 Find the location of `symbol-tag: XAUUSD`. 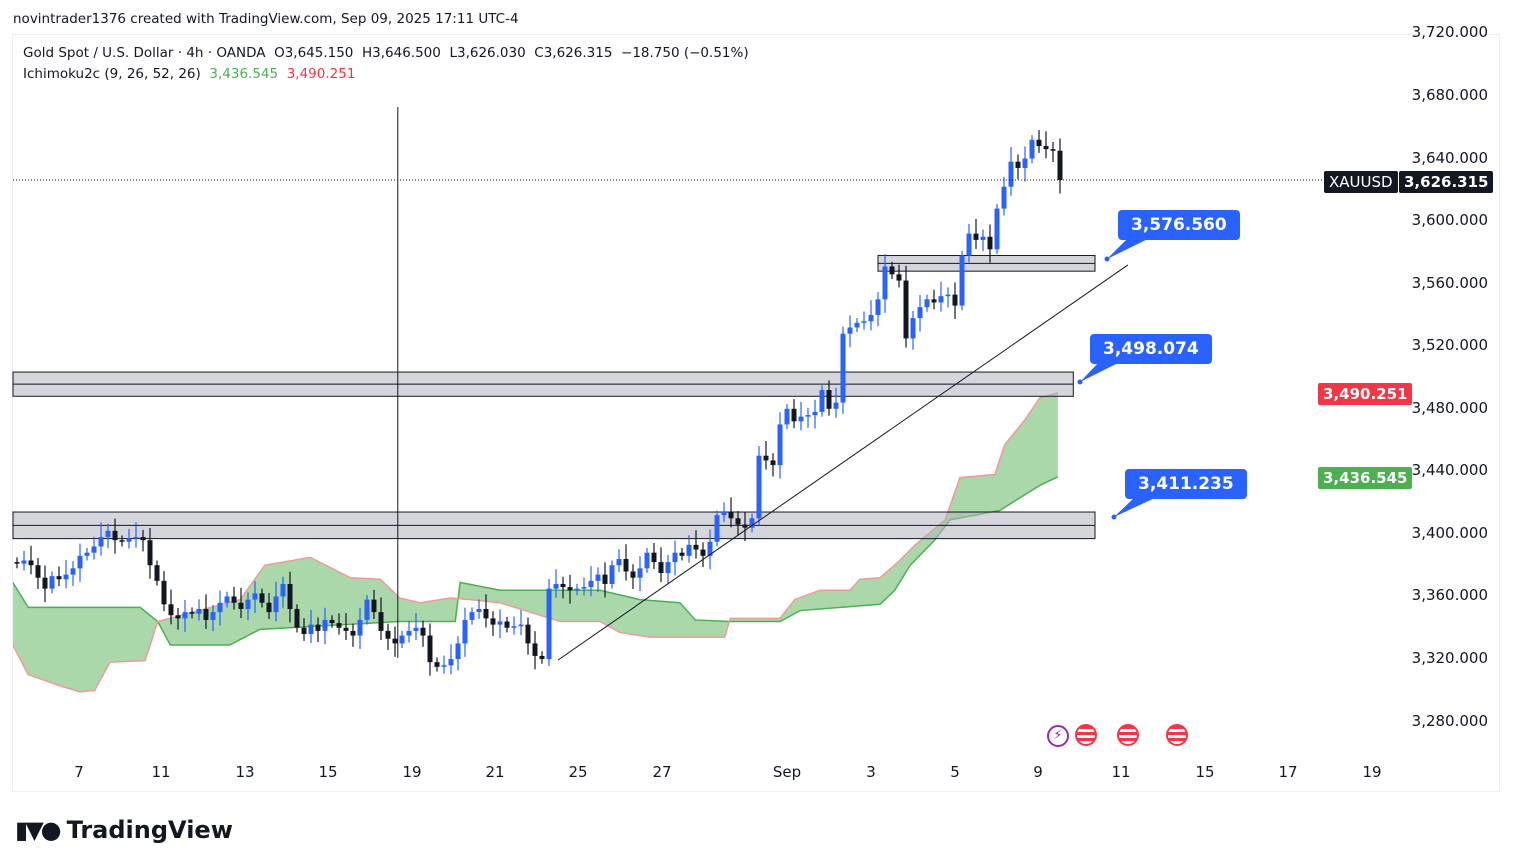

symbol-tag: XAUUSD is located at coordinates (1361, 182).